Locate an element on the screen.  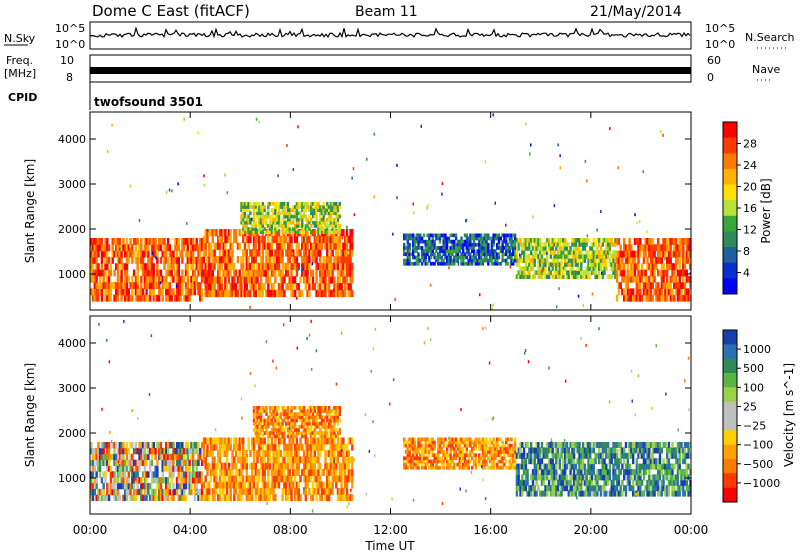
power-ylabel: Slant Range [km] is located at coordinates (30, 211).